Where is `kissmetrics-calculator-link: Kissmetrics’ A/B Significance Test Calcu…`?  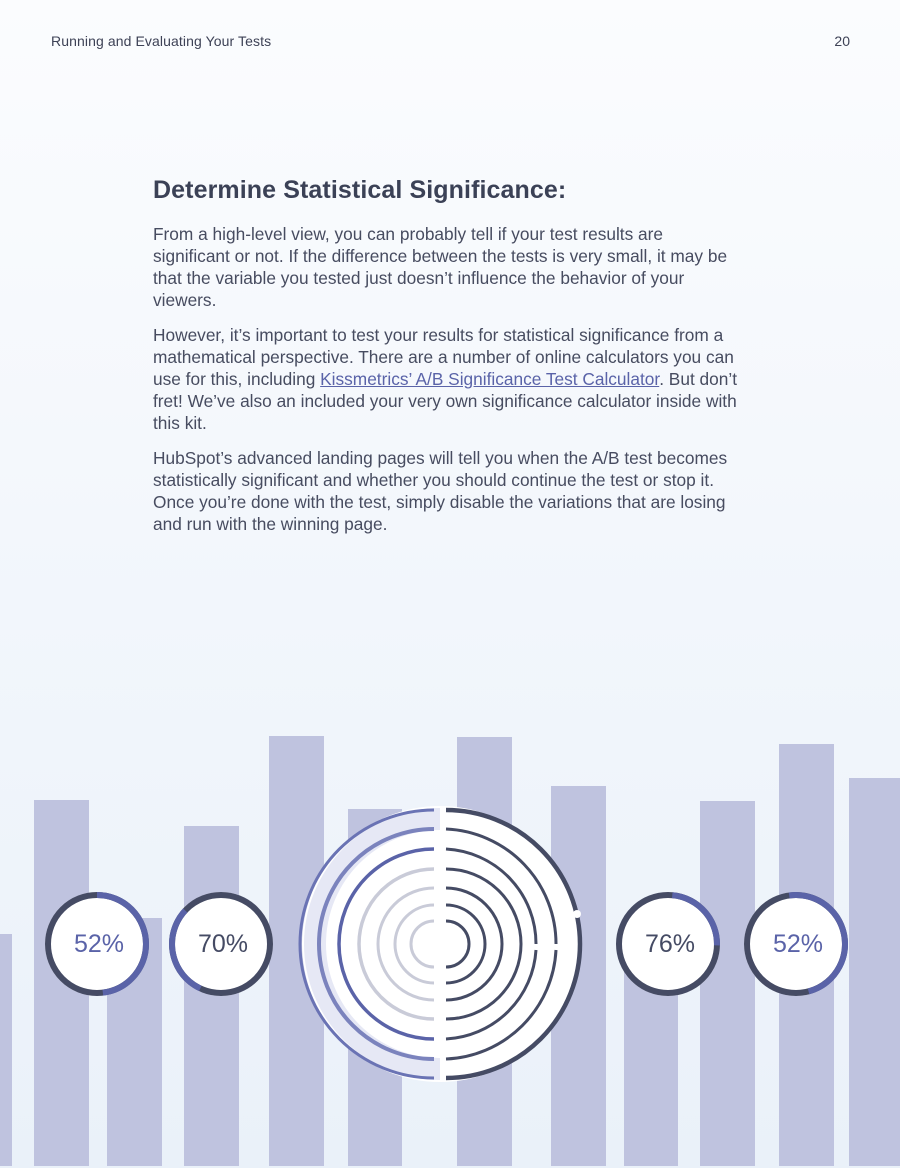
kissmetrics-calculator-link: Kissmetrics’ A/B Significance Test Calcu… is located at coordinates (490, 379).